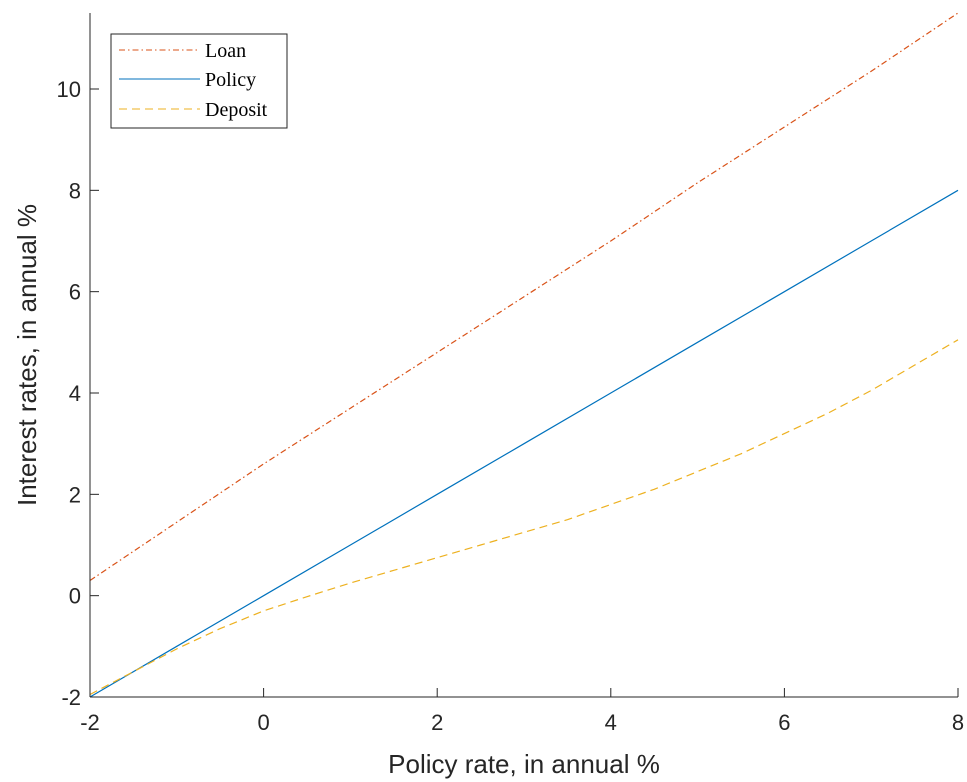  I want to click on legend-label-deposit: Deposit, so click(236, 110).